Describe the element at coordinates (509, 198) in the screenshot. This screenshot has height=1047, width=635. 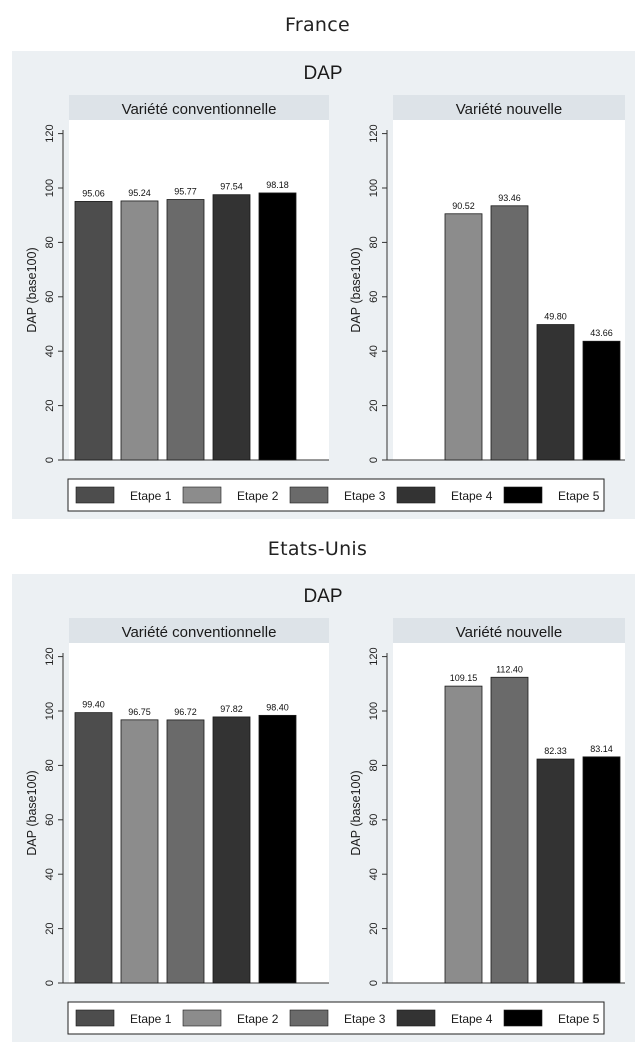
I see `bar-value-label: 93.46` at that location.